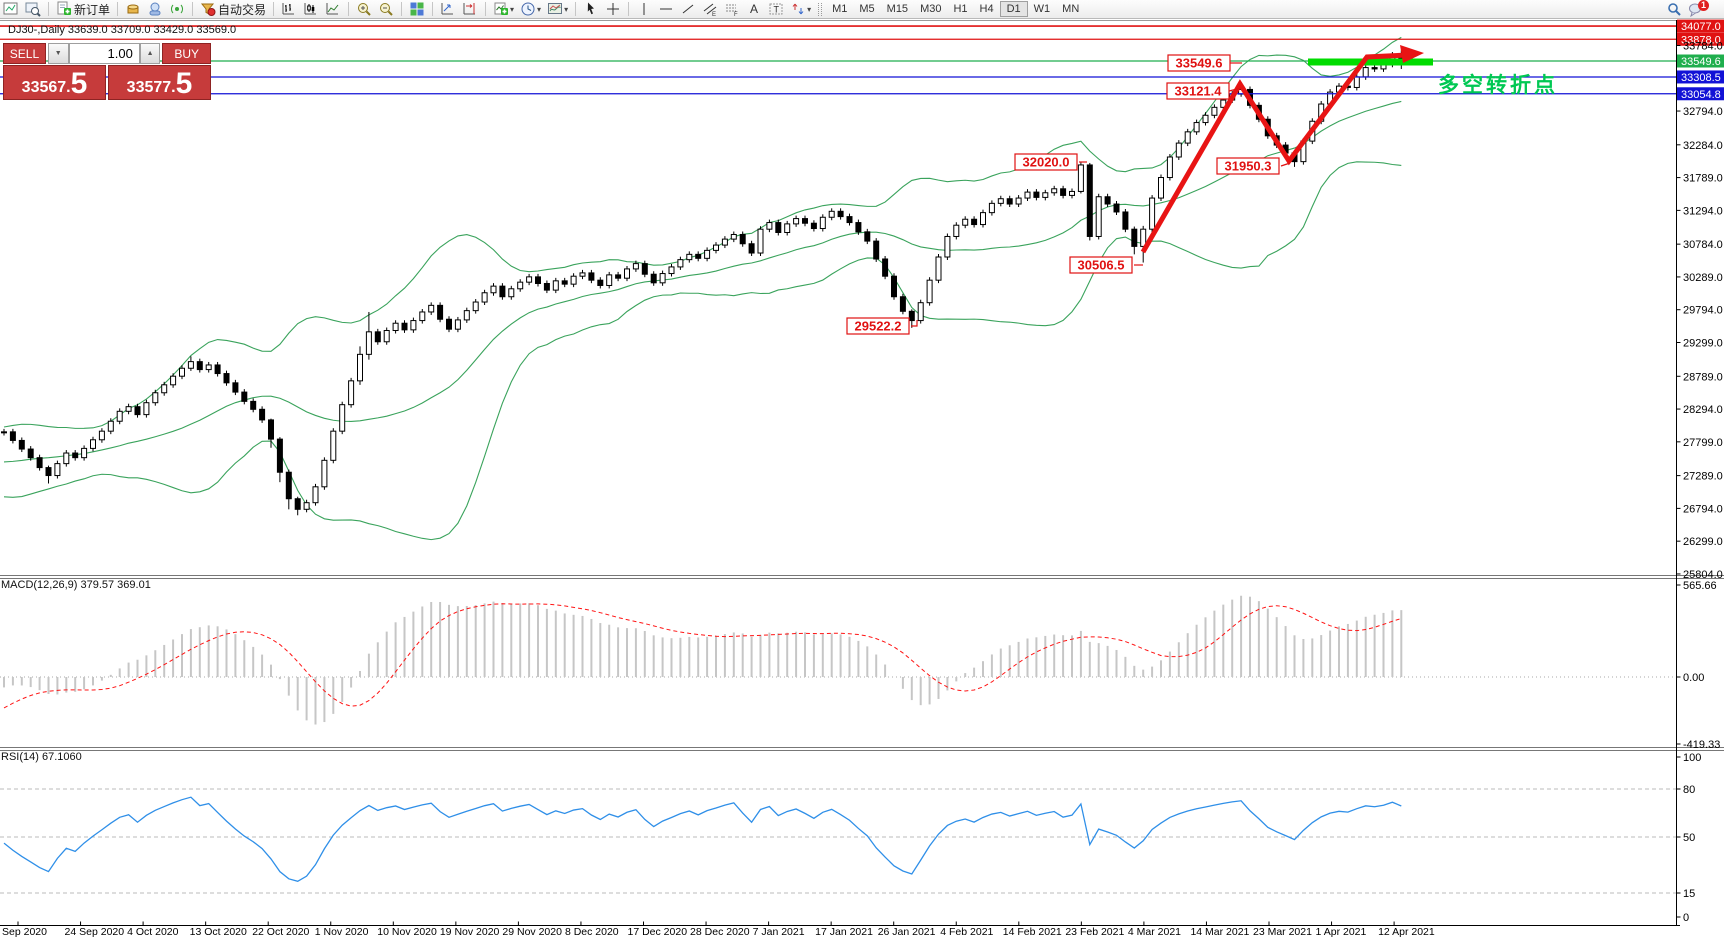 This screenshot has height=938, width=1724. What do you see at coordinates (840, 9) in the screenshot?
I see `timeframe-M1-button: M1` at bounding box center [840, 9].